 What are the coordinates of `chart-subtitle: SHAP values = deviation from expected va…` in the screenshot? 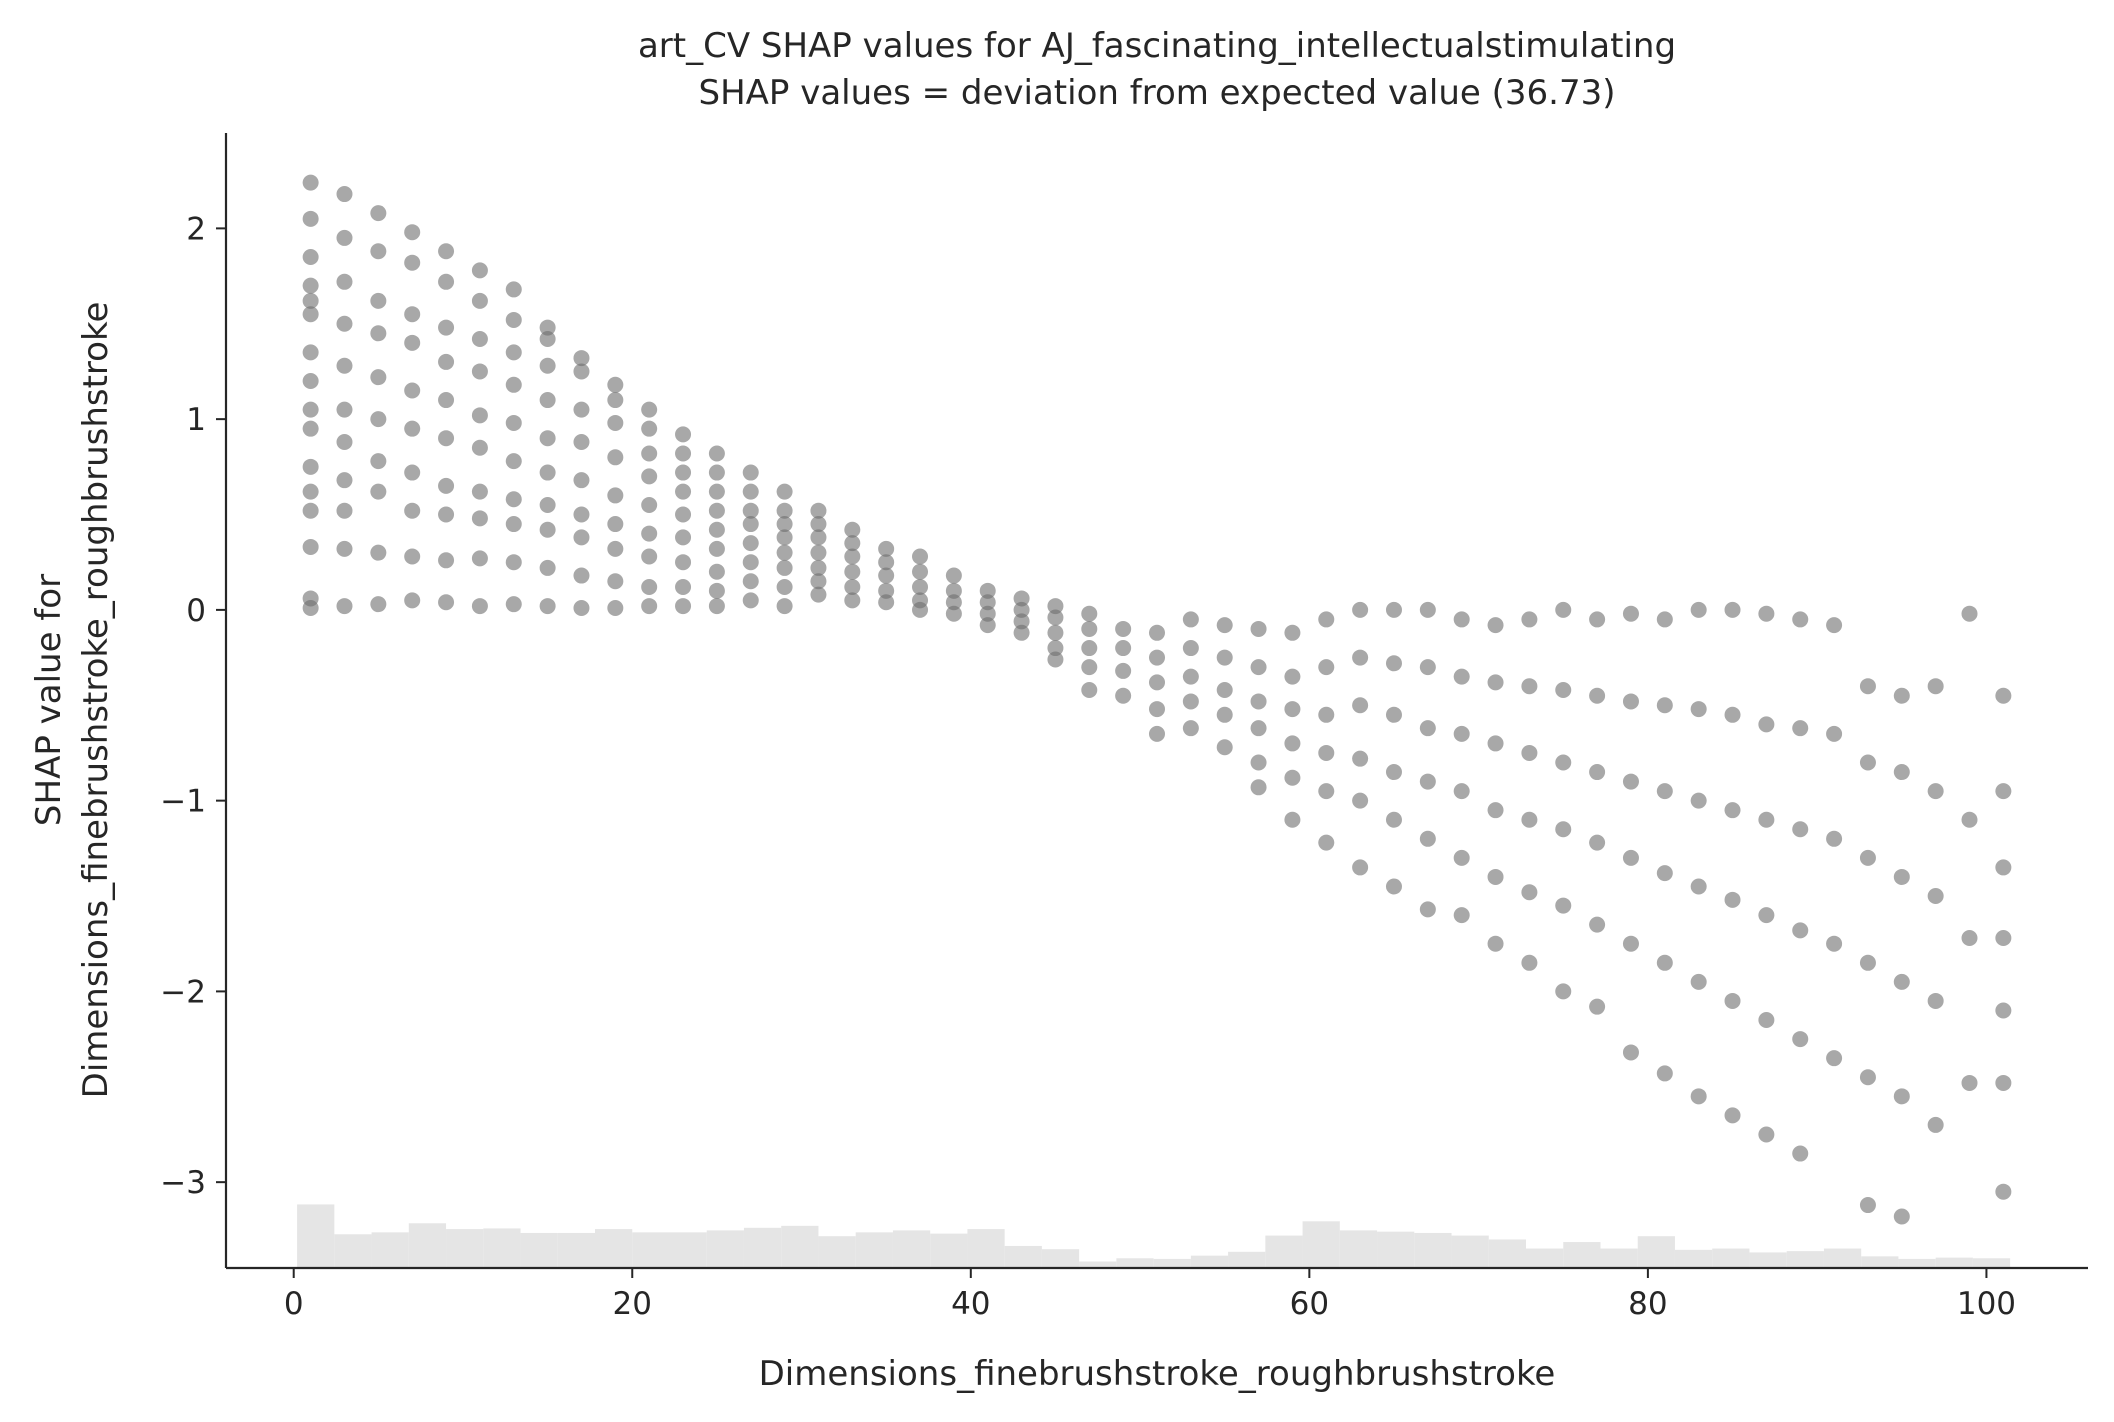 It's located at (1157, 93).